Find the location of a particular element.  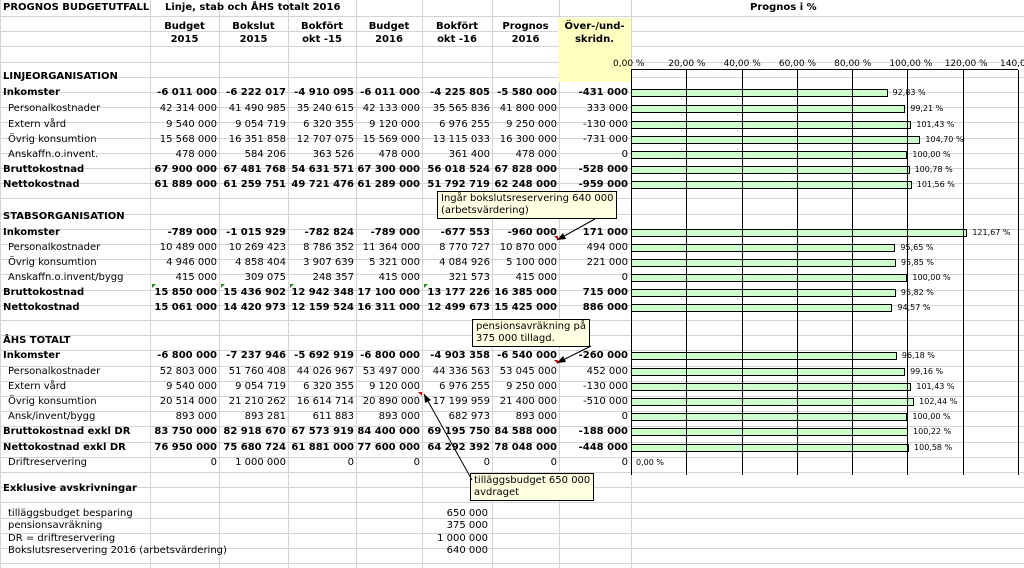

value-cell: 333 000 is located at coordinates (607, 108).